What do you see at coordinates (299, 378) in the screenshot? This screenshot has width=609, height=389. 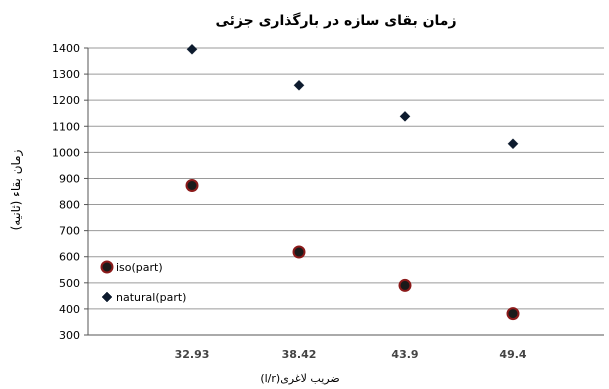 I see `x-axis-title: ضریب لاغری(l/r)` at bounding box center [299, 378].